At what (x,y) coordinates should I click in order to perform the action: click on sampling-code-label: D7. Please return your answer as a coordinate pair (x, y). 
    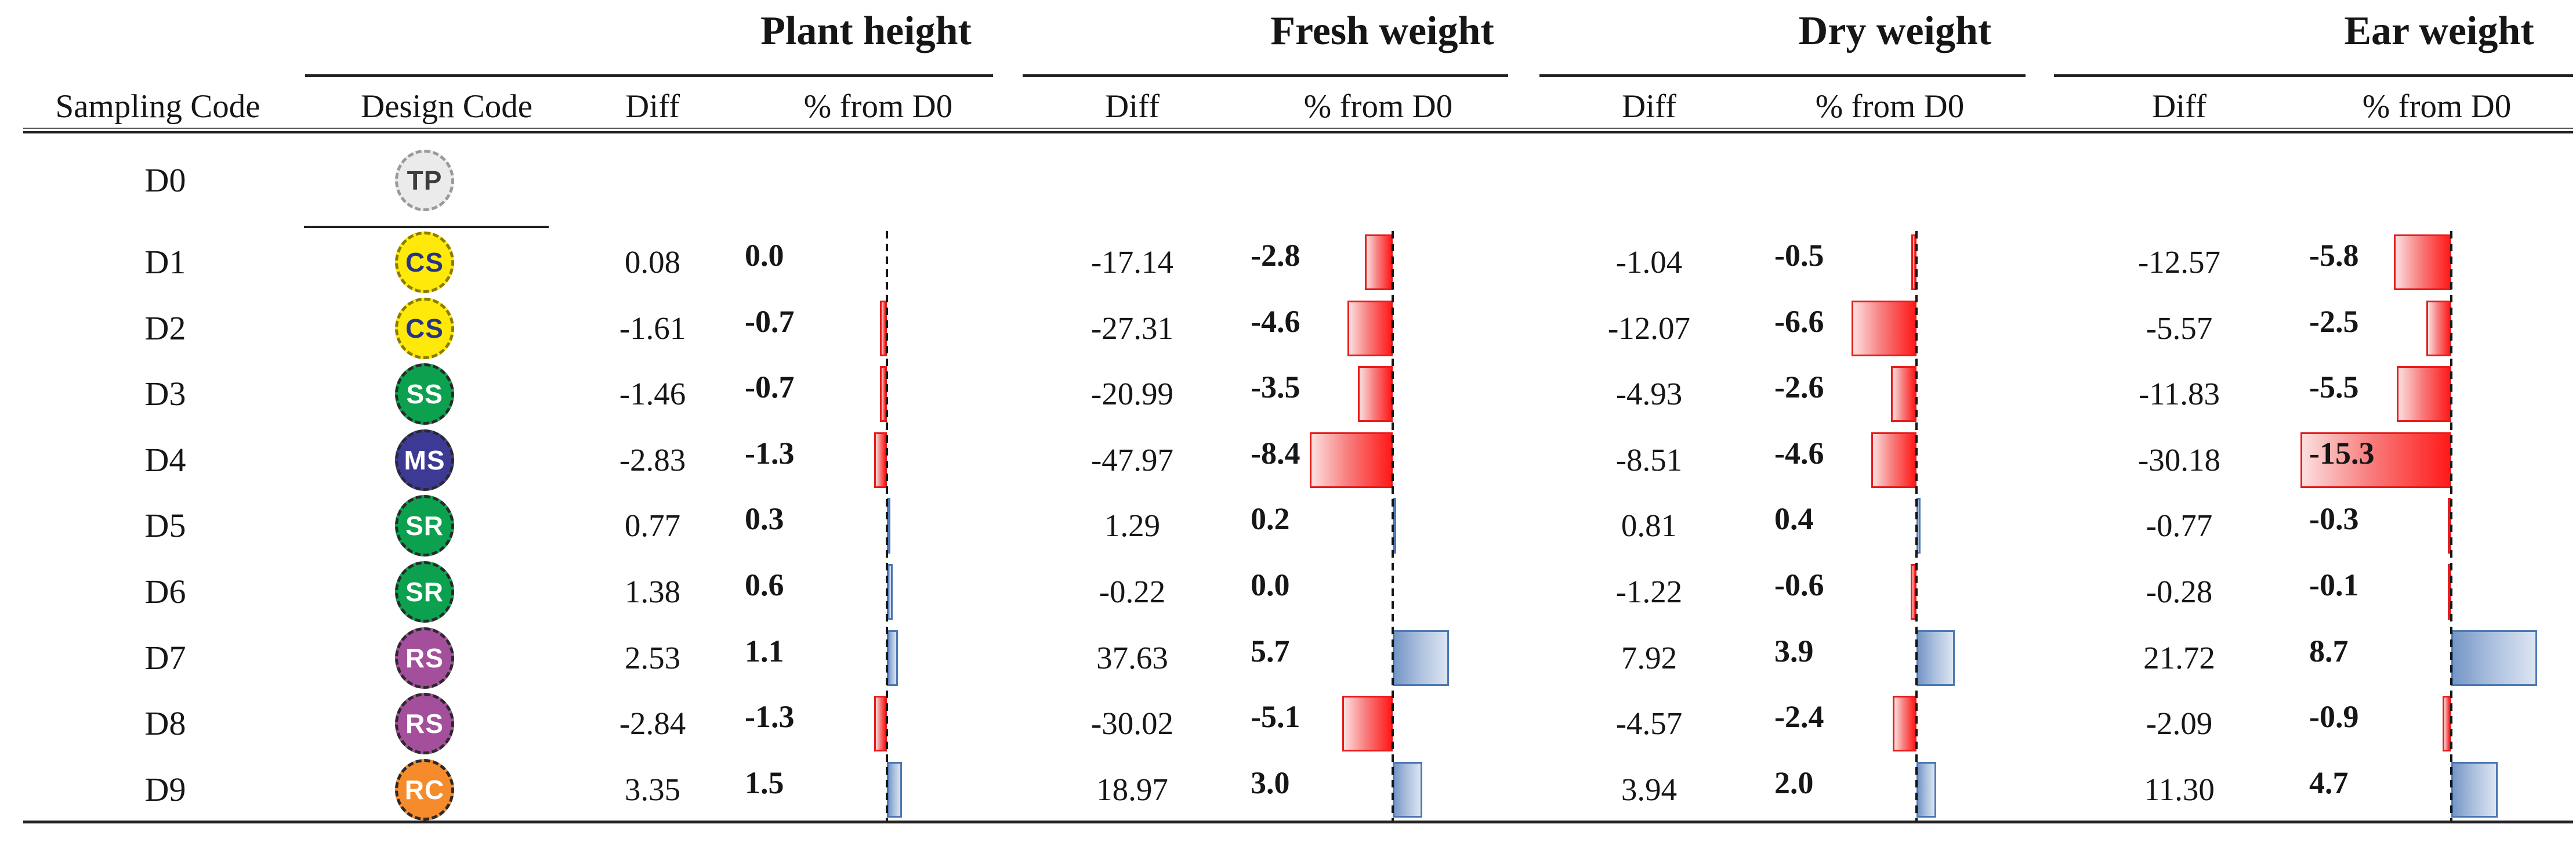
    Looking at the image, I should click on (165, 658).